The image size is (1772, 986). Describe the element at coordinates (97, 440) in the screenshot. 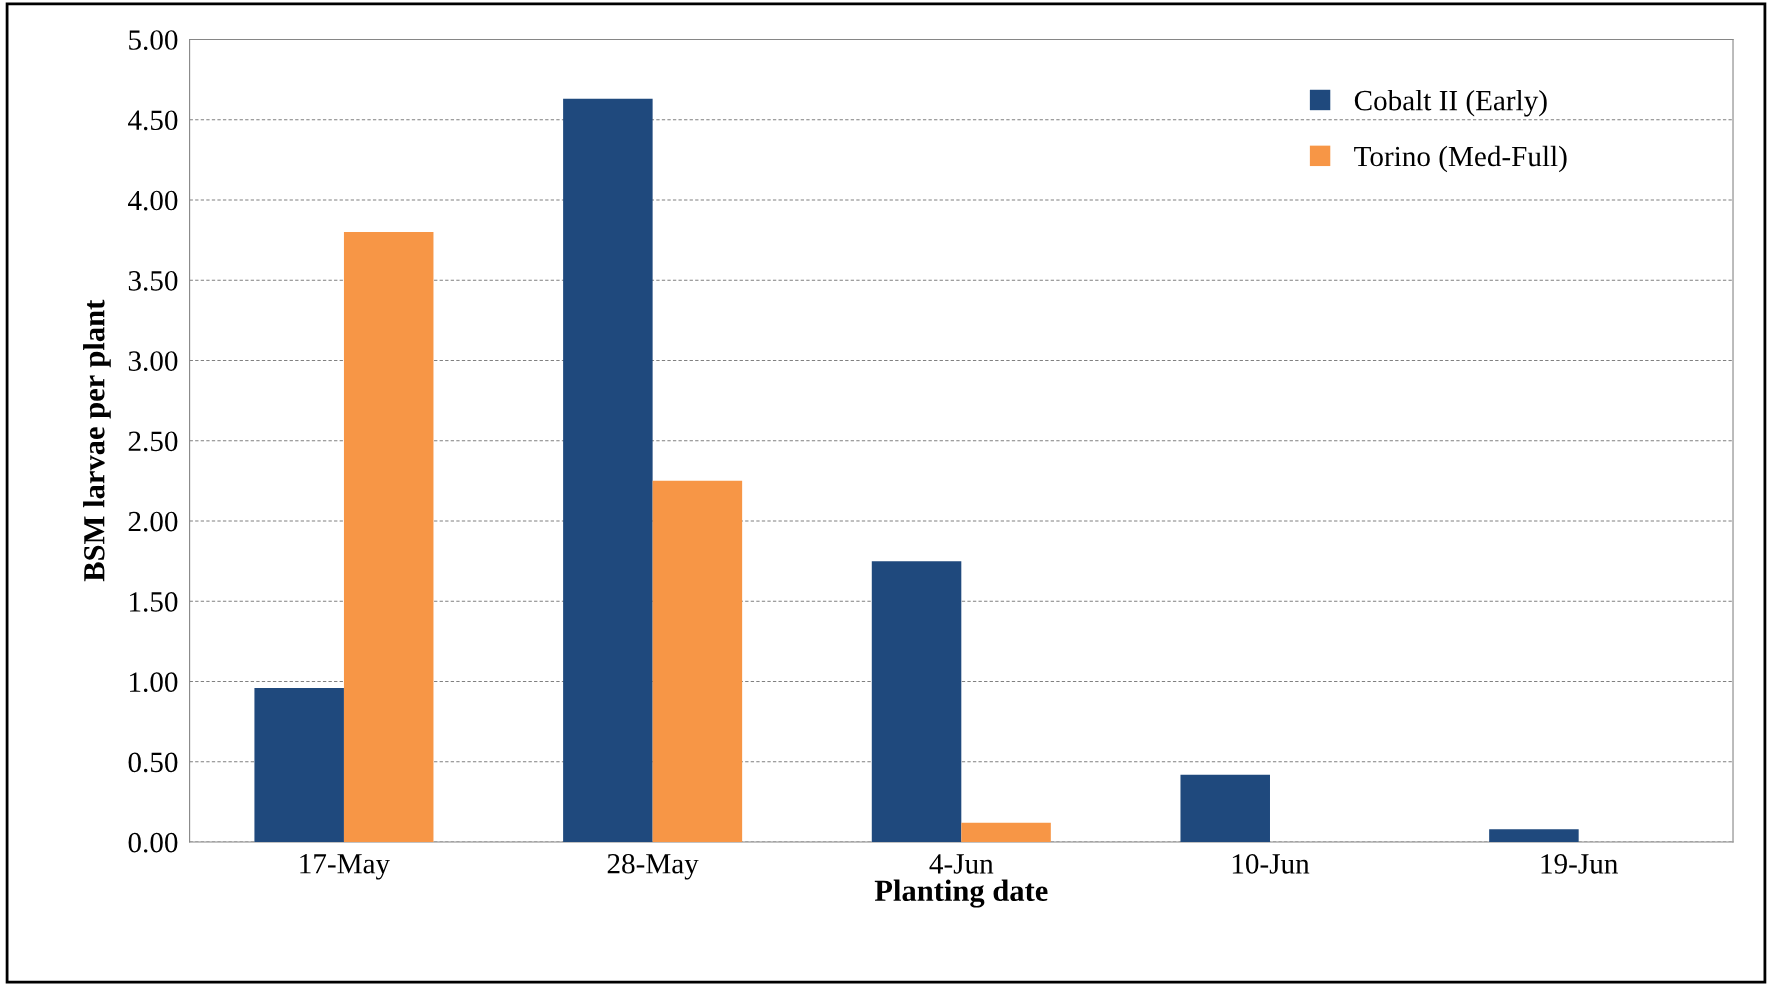

I see `y-axis-title: BSM larvae per plant` at that location.